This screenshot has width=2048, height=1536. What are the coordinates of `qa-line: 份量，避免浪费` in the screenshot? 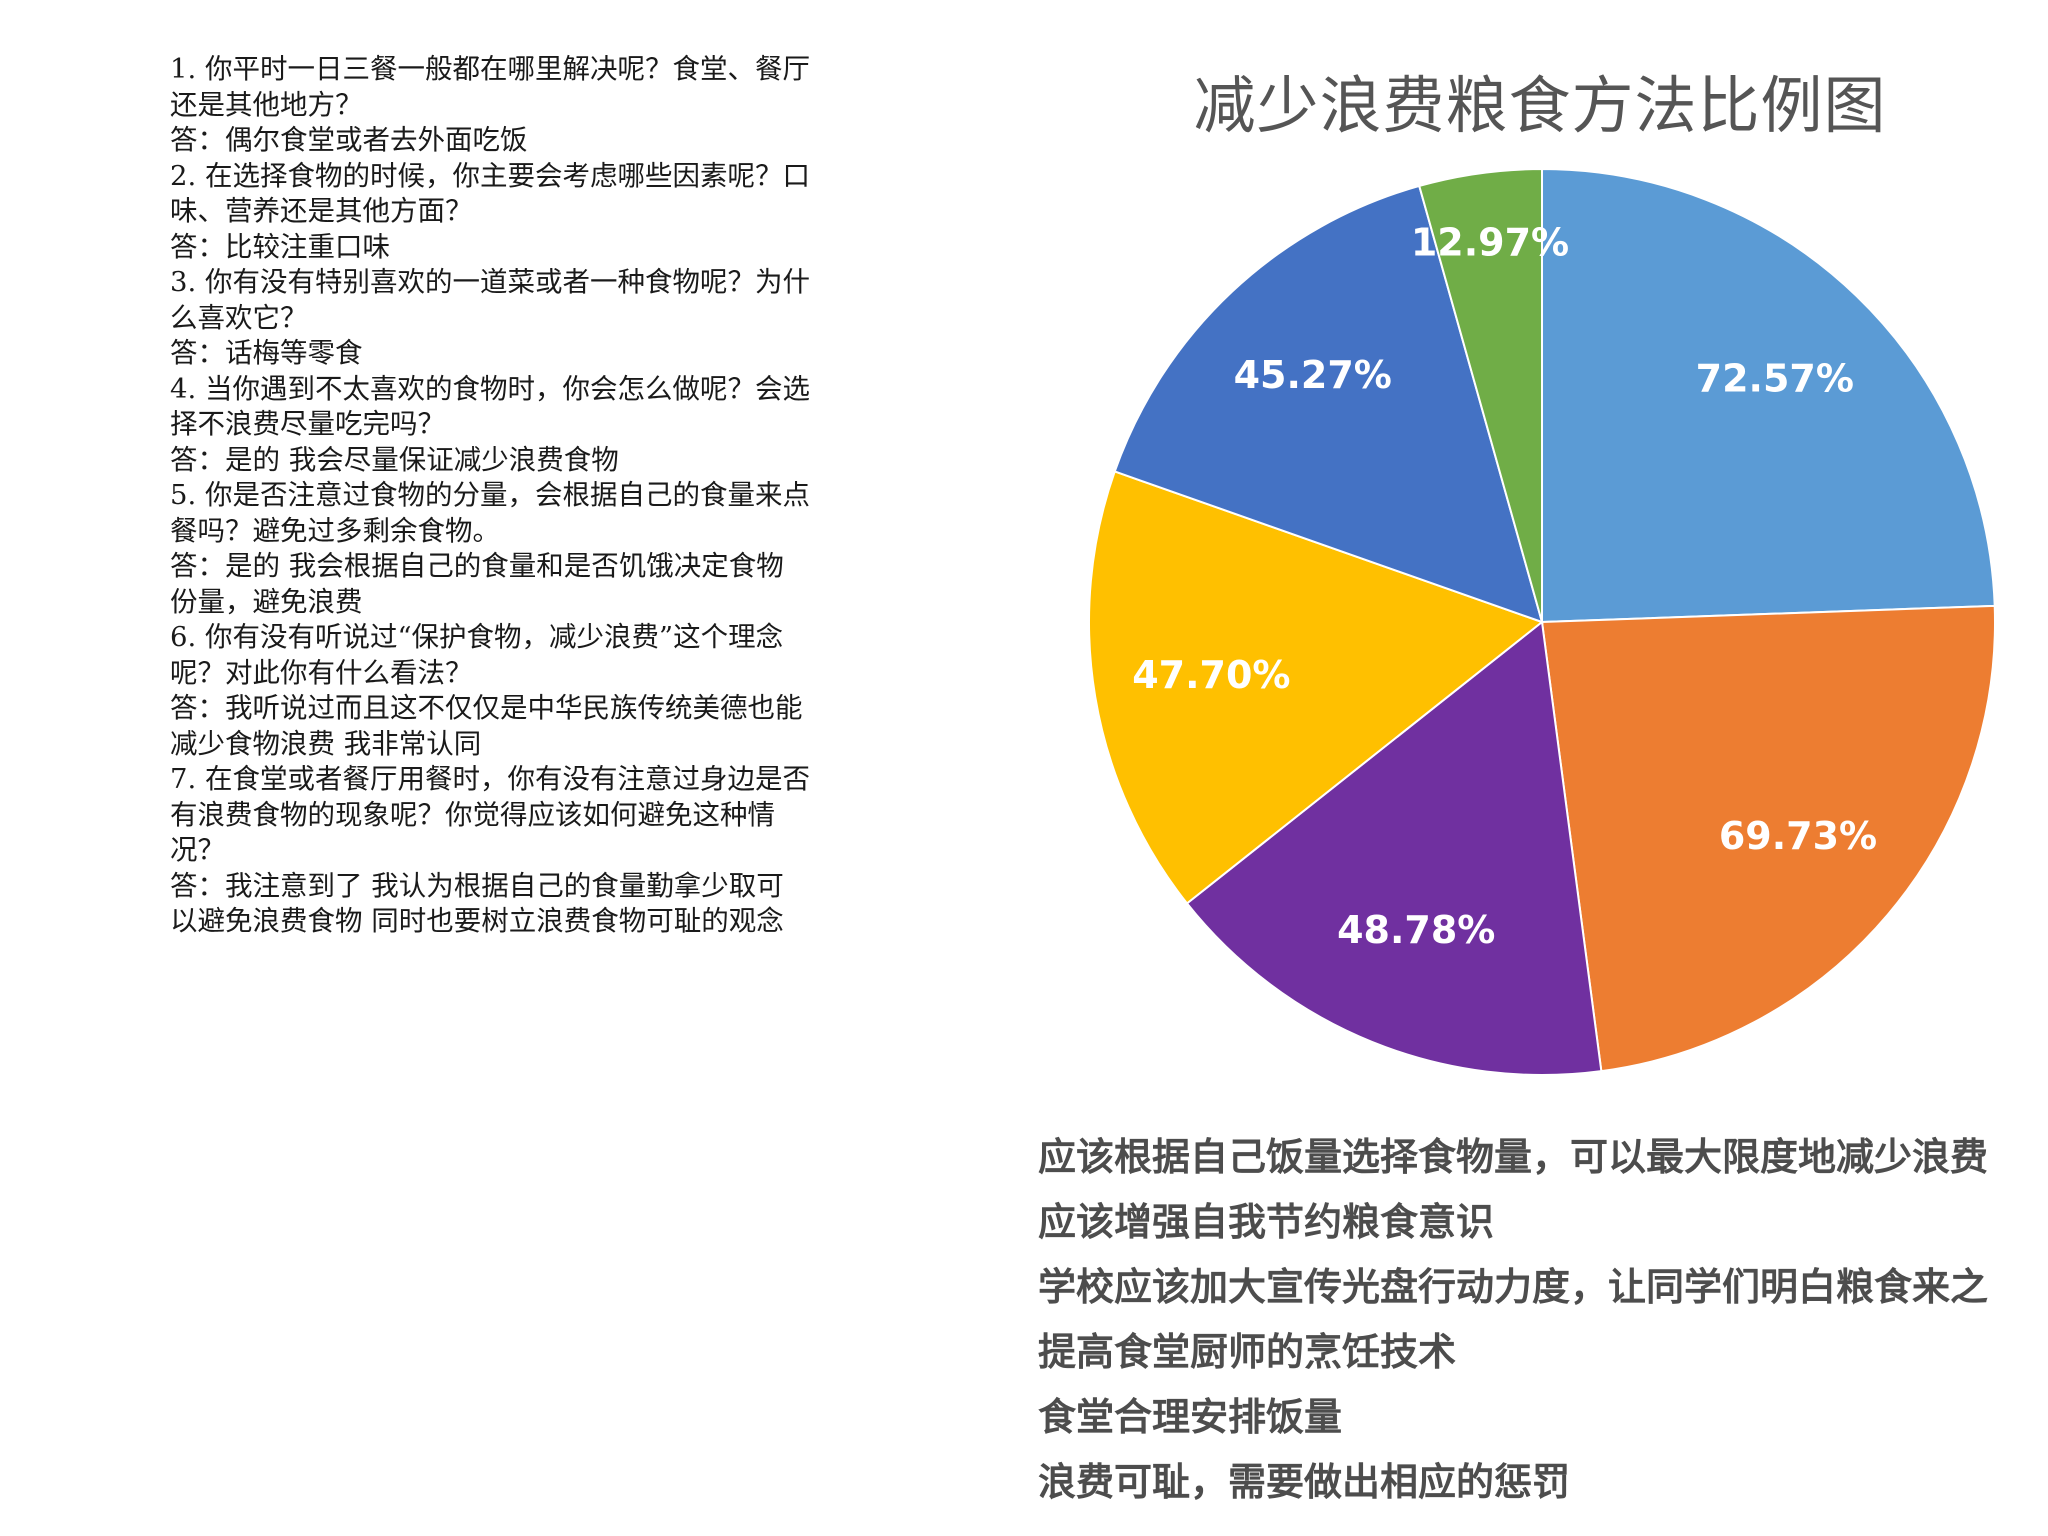 It's located at (266, 601).